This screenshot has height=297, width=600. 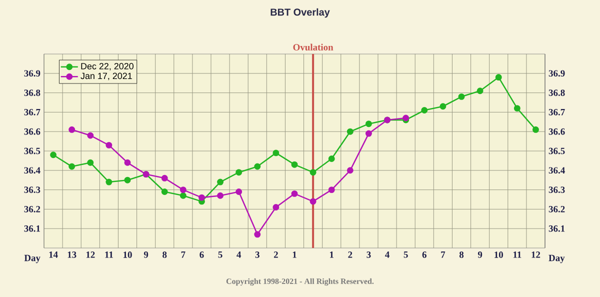 What do you see at coordinates (32, 151) in the screenshot?
I see `y-tick-label: 36.5` at bounding box center [32, 151].